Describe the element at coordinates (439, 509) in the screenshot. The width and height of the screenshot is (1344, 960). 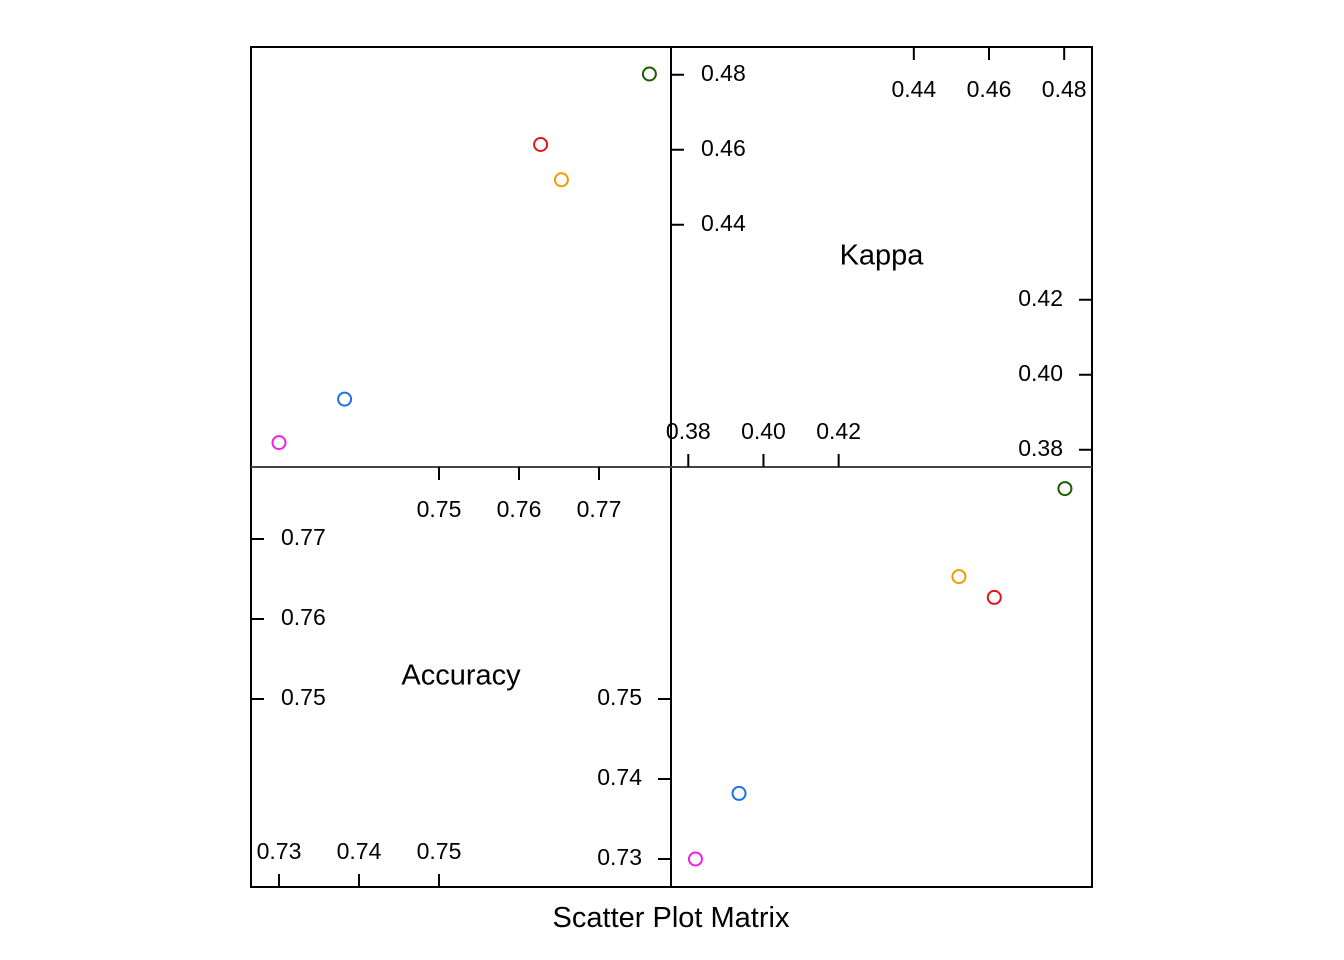
I see `accuracy-high-tick-label-0: 0.75` at that location.